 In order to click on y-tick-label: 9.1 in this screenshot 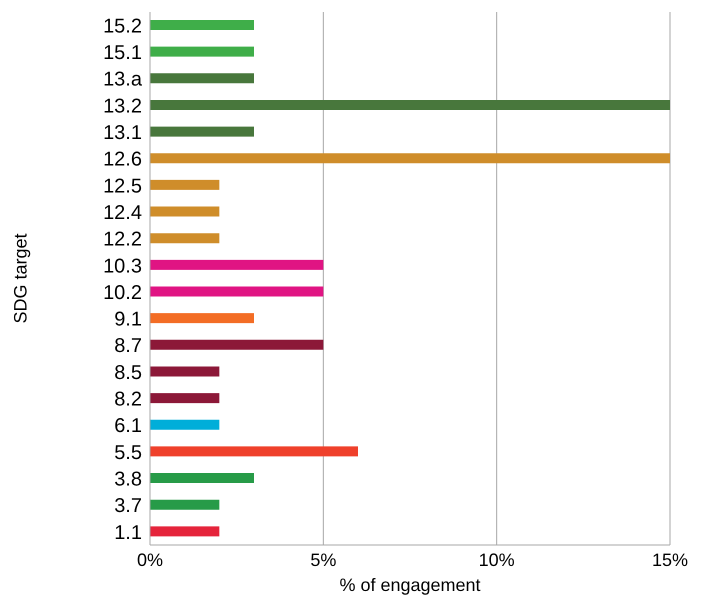, I will do `click(128, 319)`.